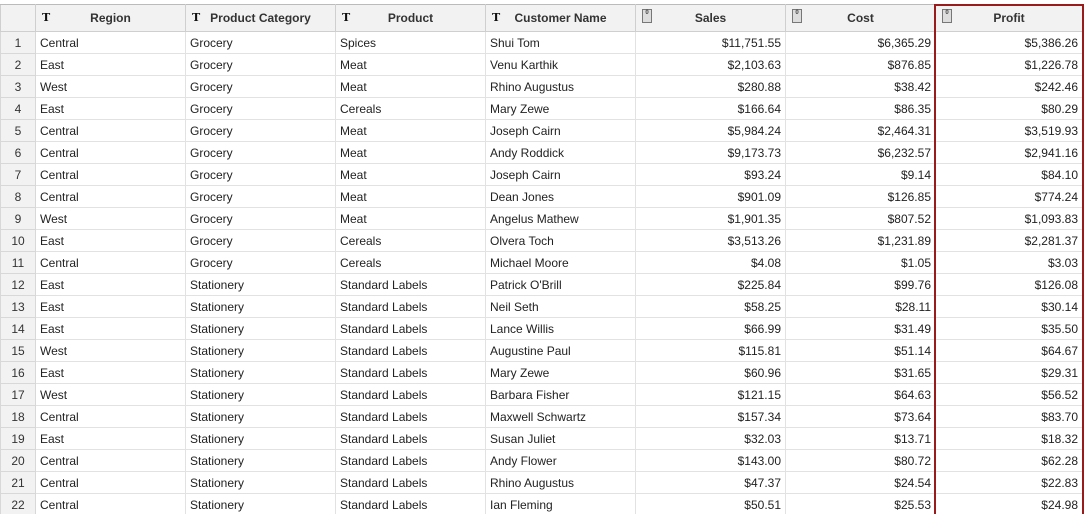 This screenshot has width=1089, height=514. I want to click on cell-cost: $876.85, so click(860, 64).